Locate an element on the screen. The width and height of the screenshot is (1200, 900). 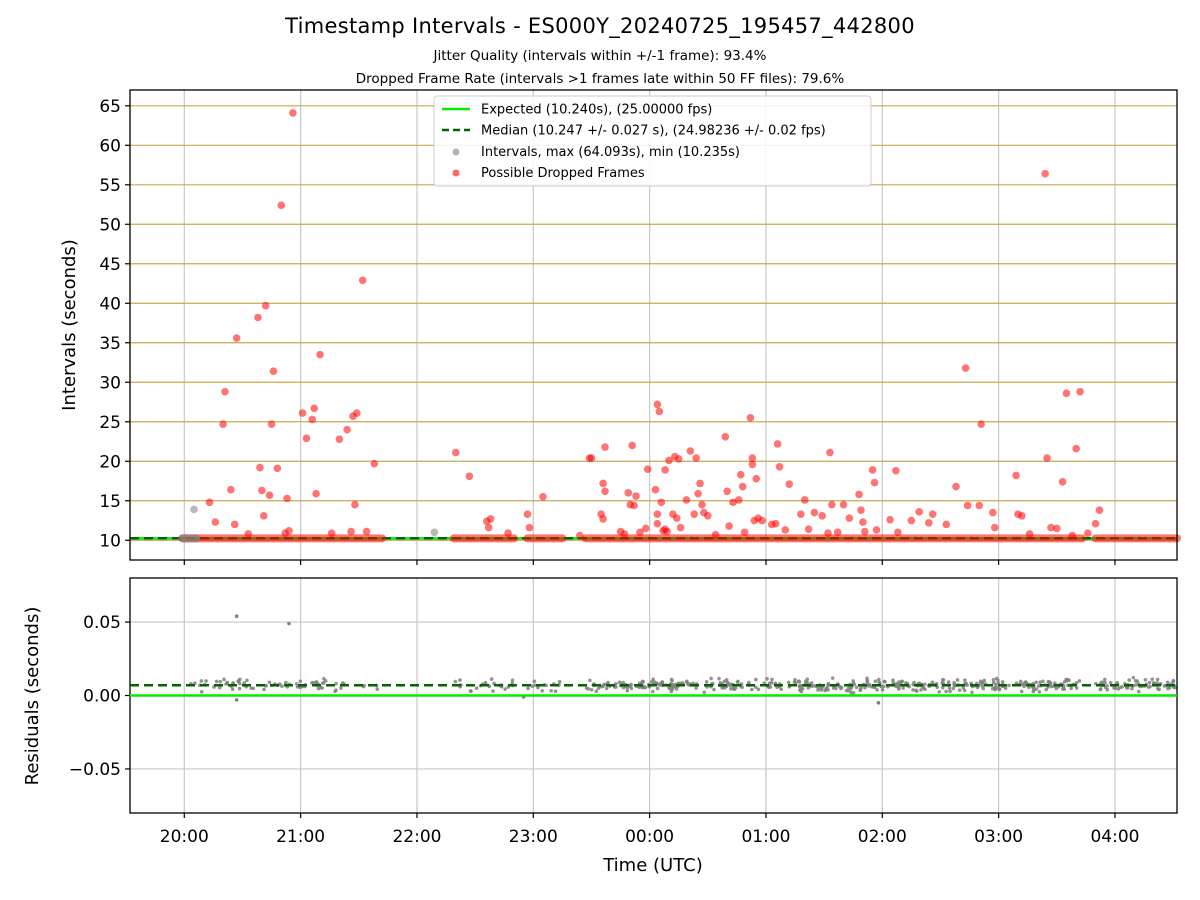
time-xtick-label-1: 21:00 is located at coordinates (300, 837).